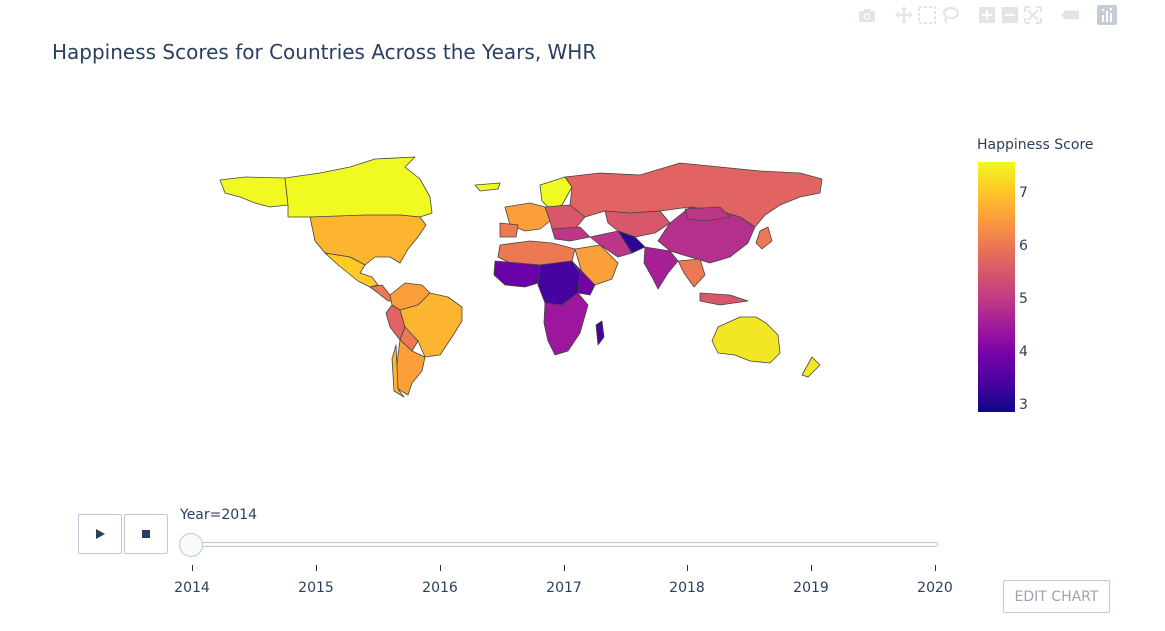 This screenshot has height=631, width=1165. I want to click on region-new-zealand, so click(811, 367).